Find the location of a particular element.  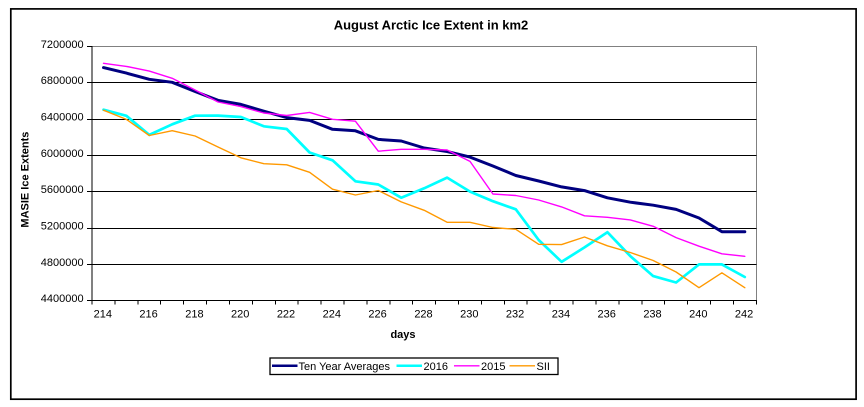

svg-text: days is located at coordinates (402, 335).